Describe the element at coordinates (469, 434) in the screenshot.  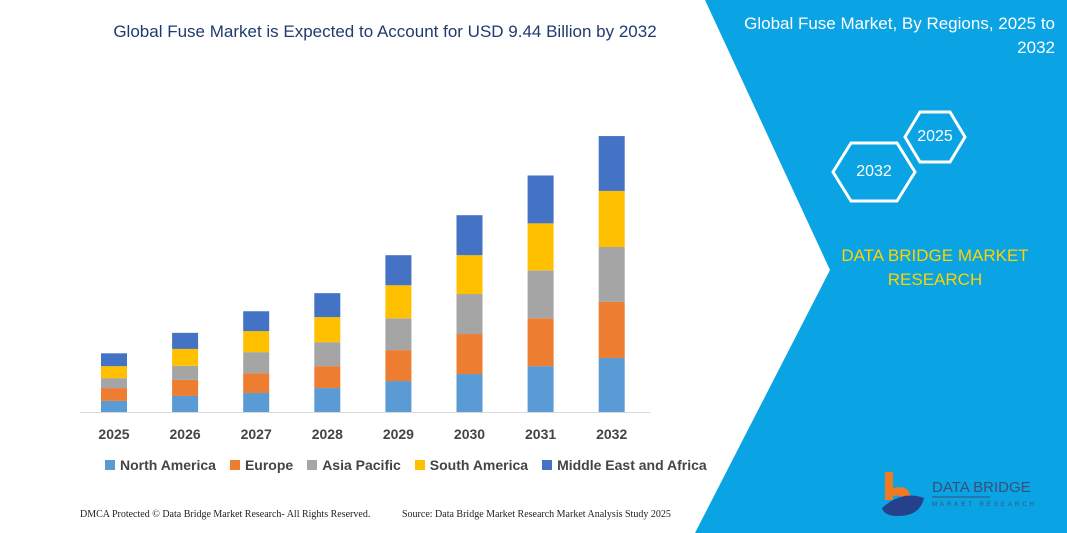
I see `x-tick-label: 2030` at that location.